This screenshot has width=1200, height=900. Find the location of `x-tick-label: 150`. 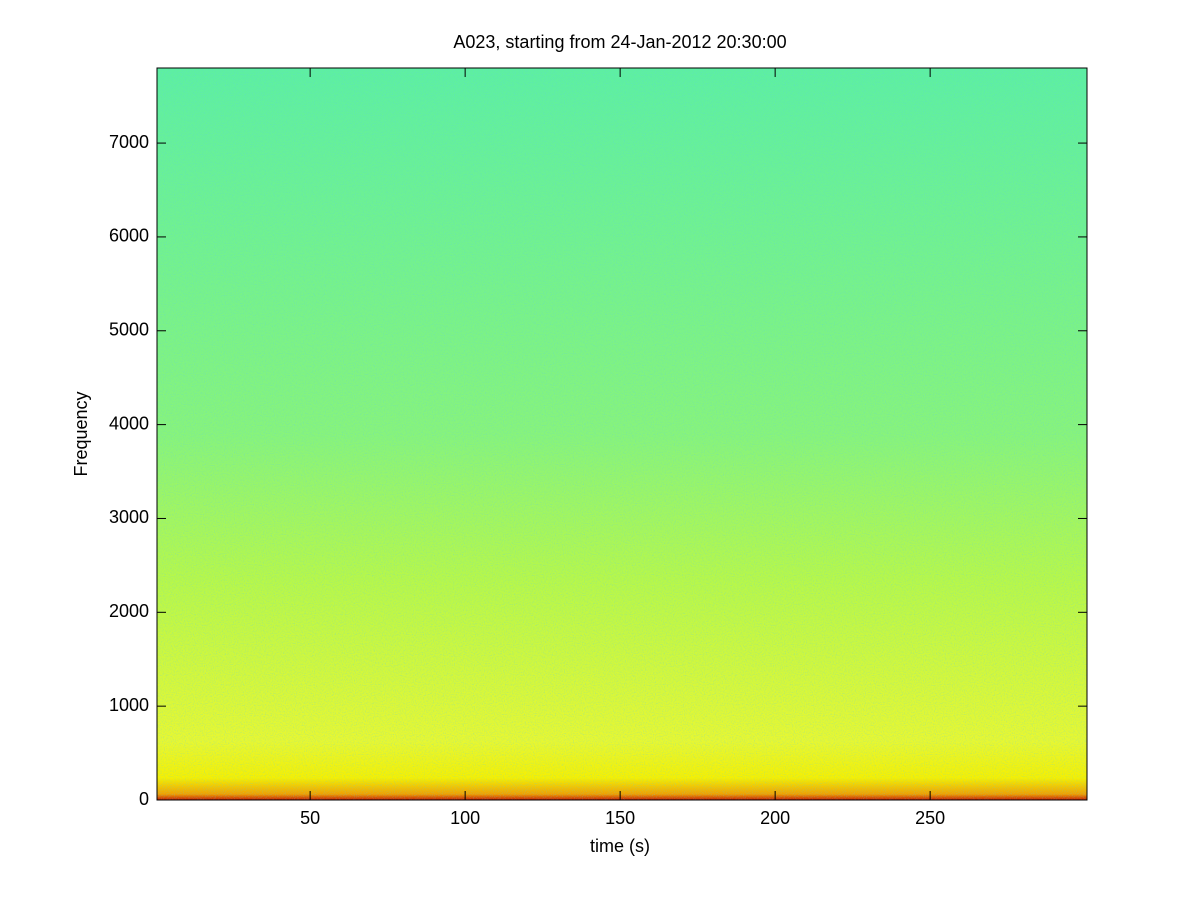

x-tick-label: 150 is located at coordinates (620, 818).